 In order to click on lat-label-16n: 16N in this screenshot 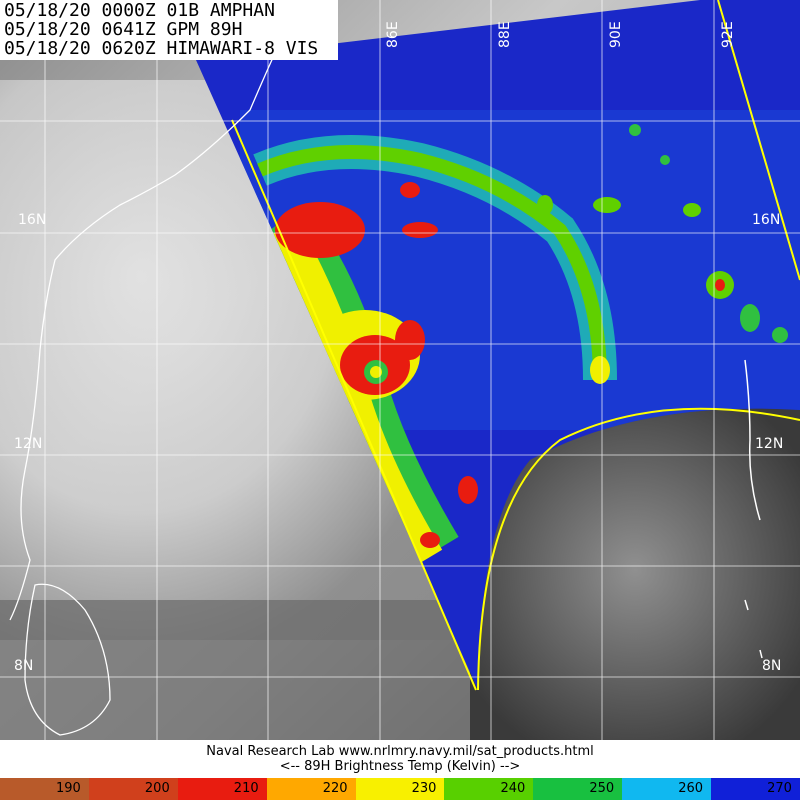, I will do `click(32, 220)`.